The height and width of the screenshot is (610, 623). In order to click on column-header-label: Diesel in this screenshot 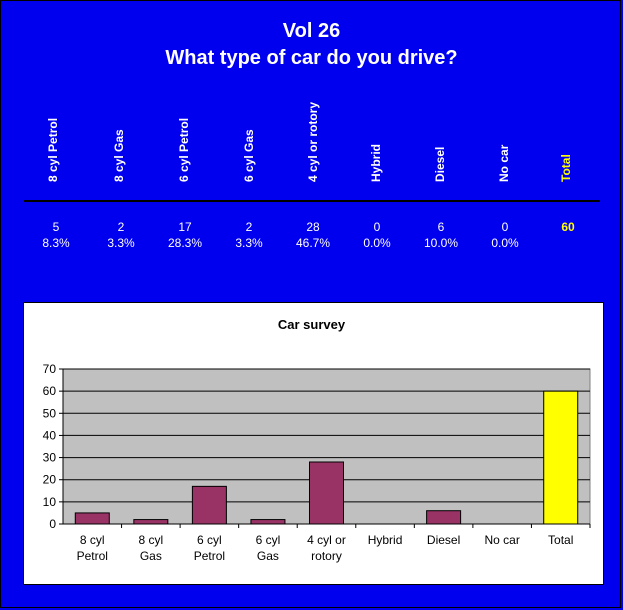, I will do `click(440, 164)`.